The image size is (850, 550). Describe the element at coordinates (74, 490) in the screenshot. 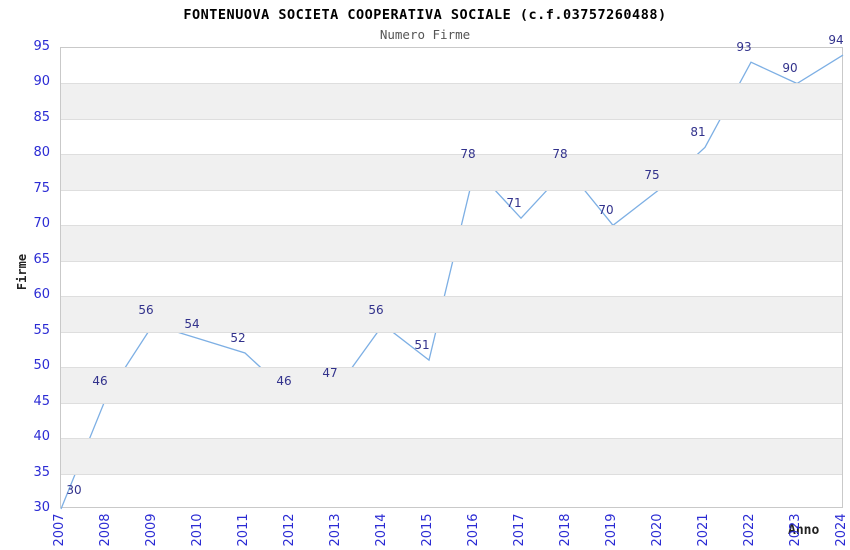

I see `data-label: 30` at that location.